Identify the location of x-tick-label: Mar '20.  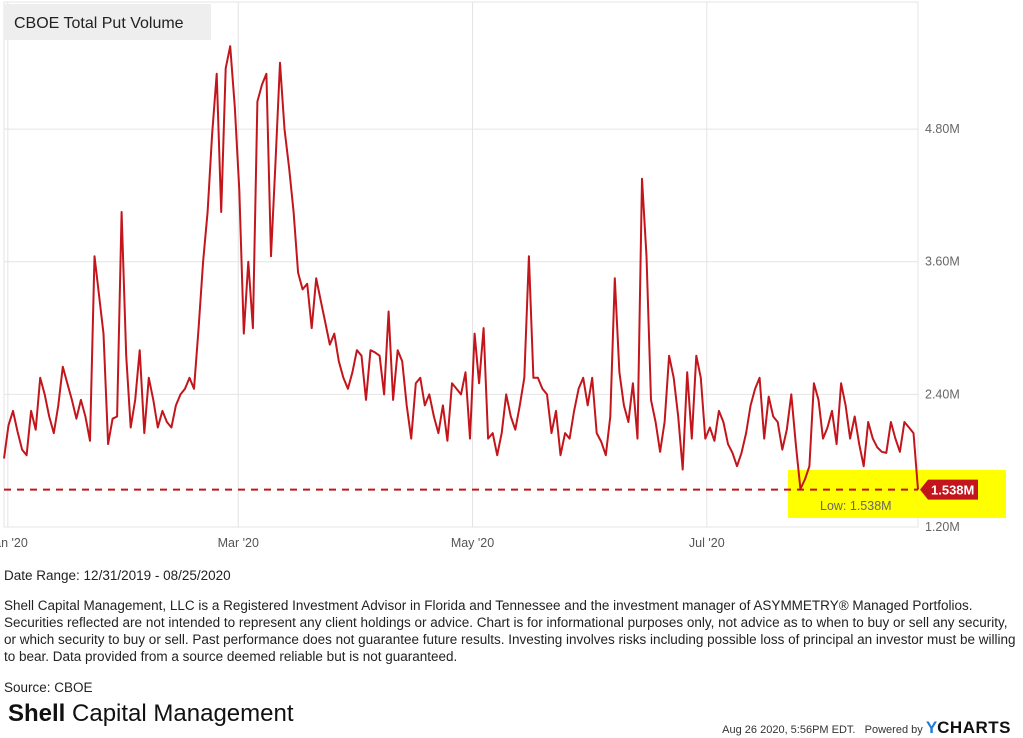
(238, 543).